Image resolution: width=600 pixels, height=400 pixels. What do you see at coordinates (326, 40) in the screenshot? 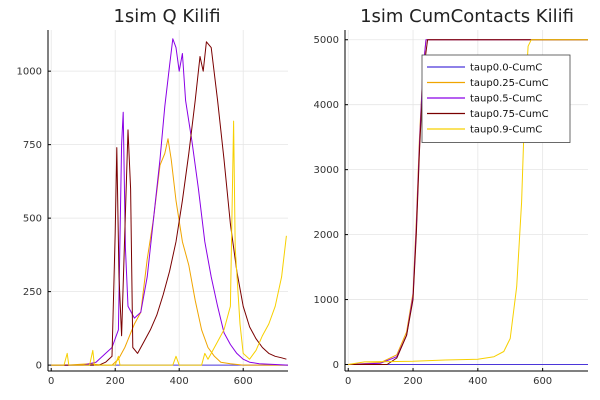
I see `y-tick-label: 5000` at bounding box center [326, 40].